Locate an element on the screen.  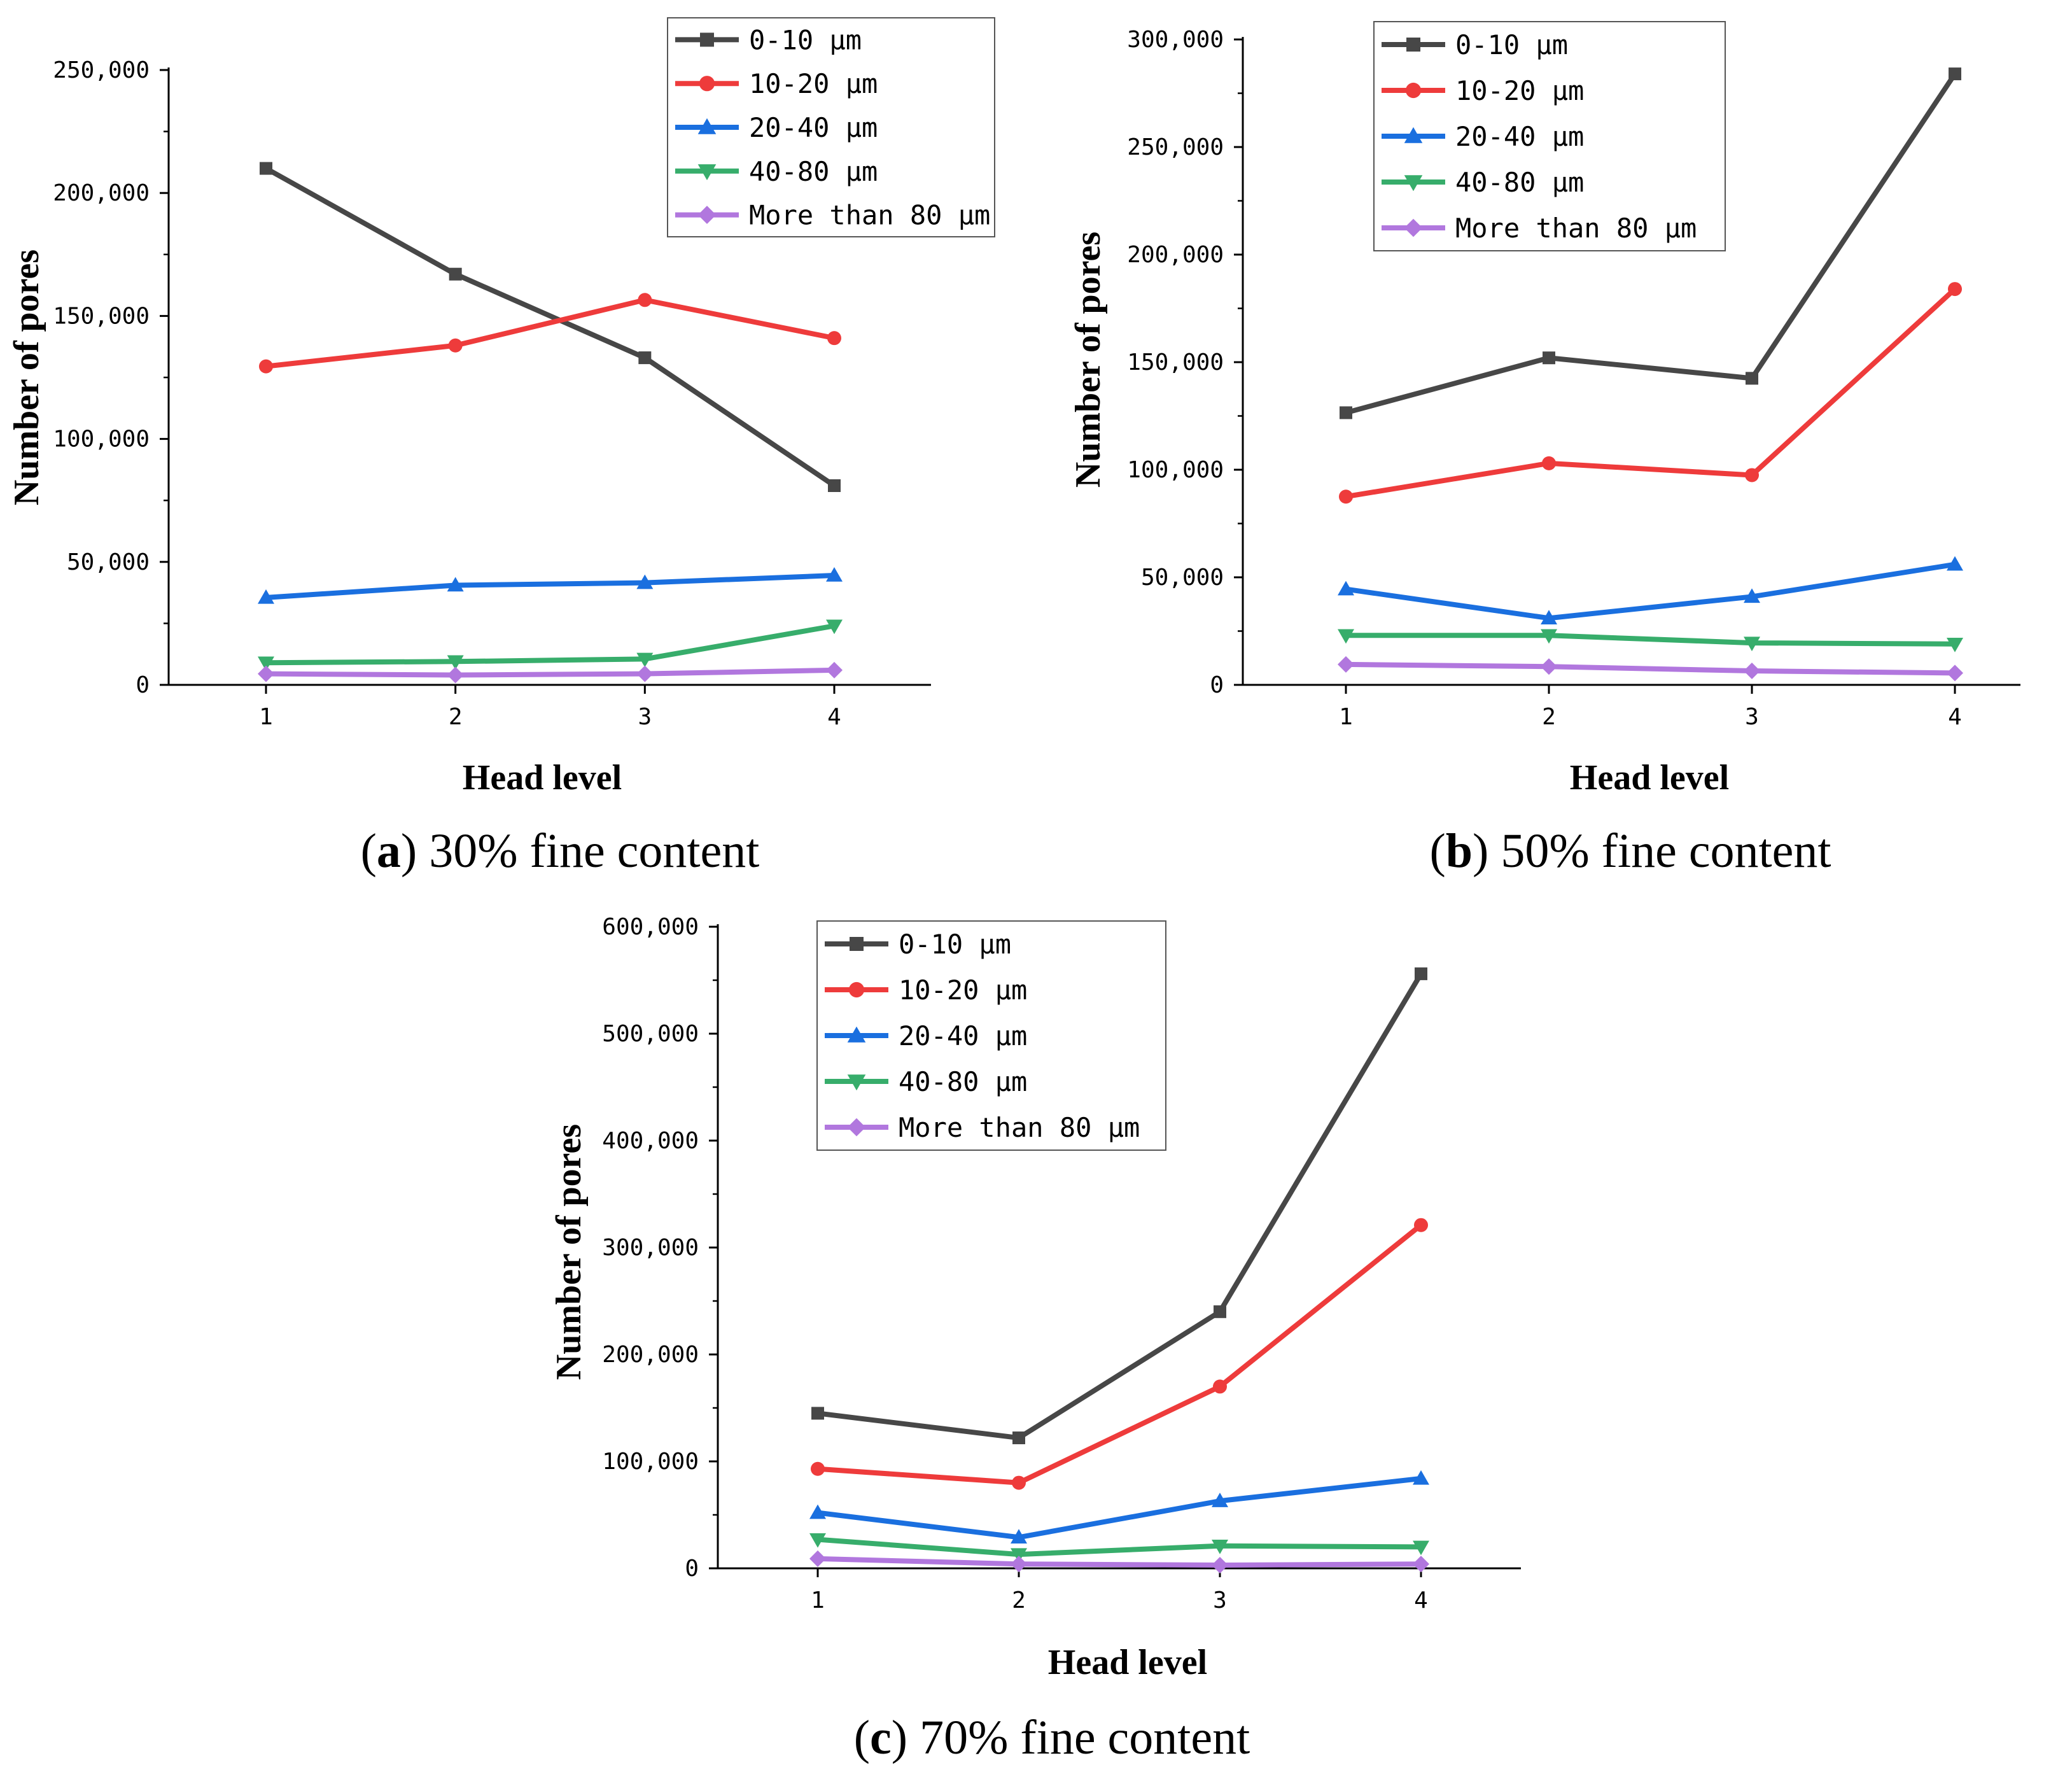
y-tick-label: 50,000 is located at coordinates (108, 562).